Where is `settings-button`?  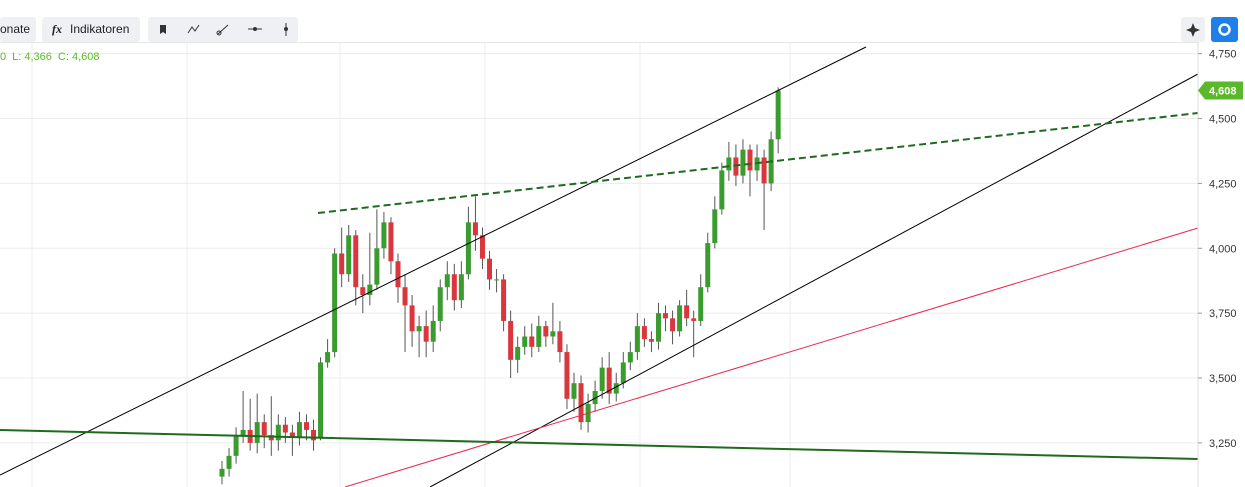 settings-button is located at coordinates (1224, 29).